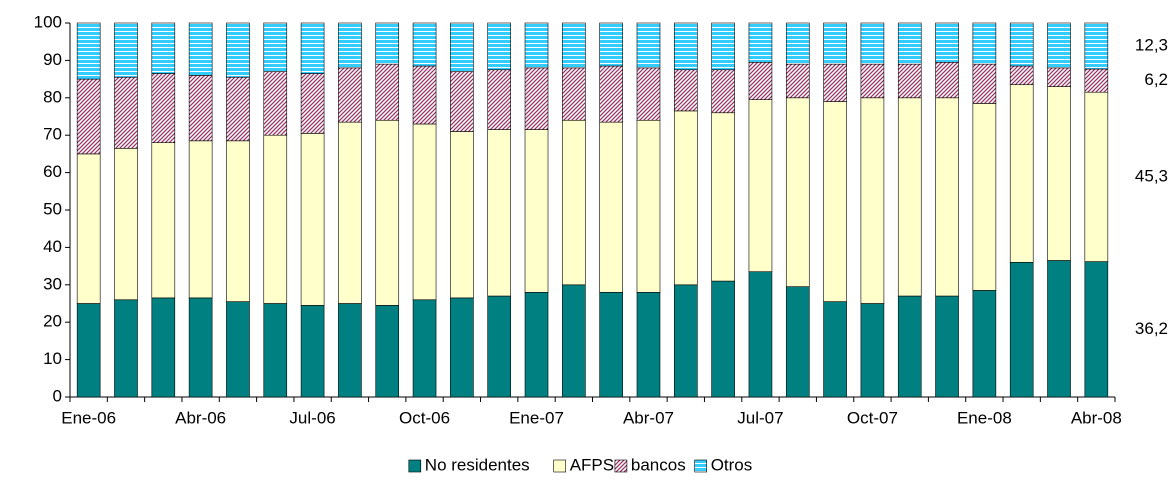  What do you see at coordinates (52, 358) in the screenshot?
I see `y-tick-label: 10` at bounding box center [52, 358].